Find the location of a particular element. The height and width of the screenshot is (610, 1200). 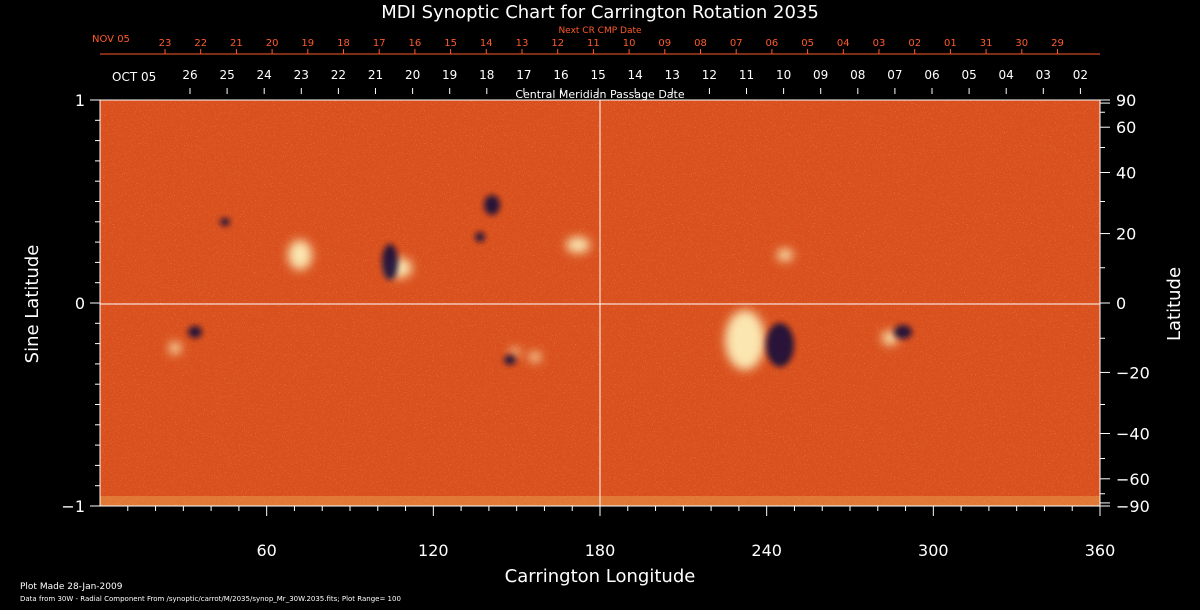

next-cr-date-label: 29 is located at coordinates (1057, 43).